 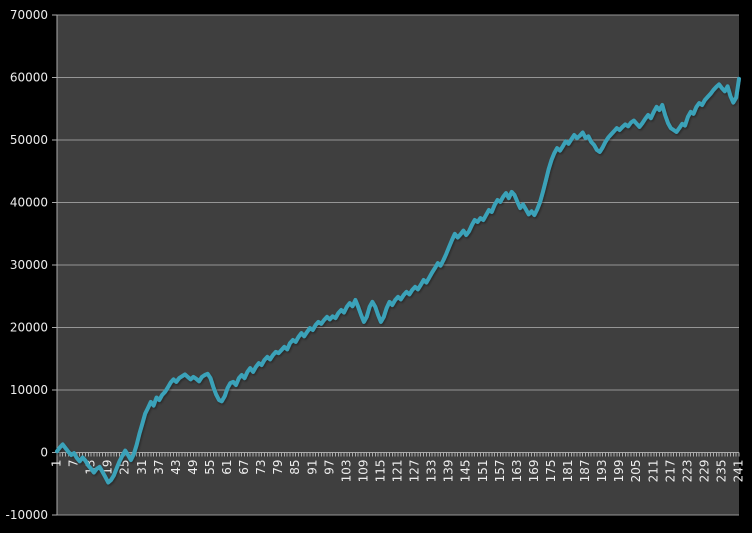 What do you see at coordinates (29, 15) in the screenshot?
I see `y-axis-label: 70000` at bounding box center [29, 15].